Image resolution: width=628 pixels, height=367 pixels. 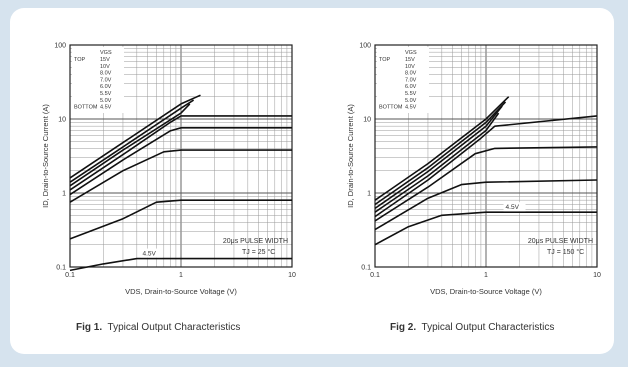 What do you see at coordinates (174, 327) in the screenshot?
I see `fig1-caption-text: Typical Output Characteristics` at bounding box center [174, 327].